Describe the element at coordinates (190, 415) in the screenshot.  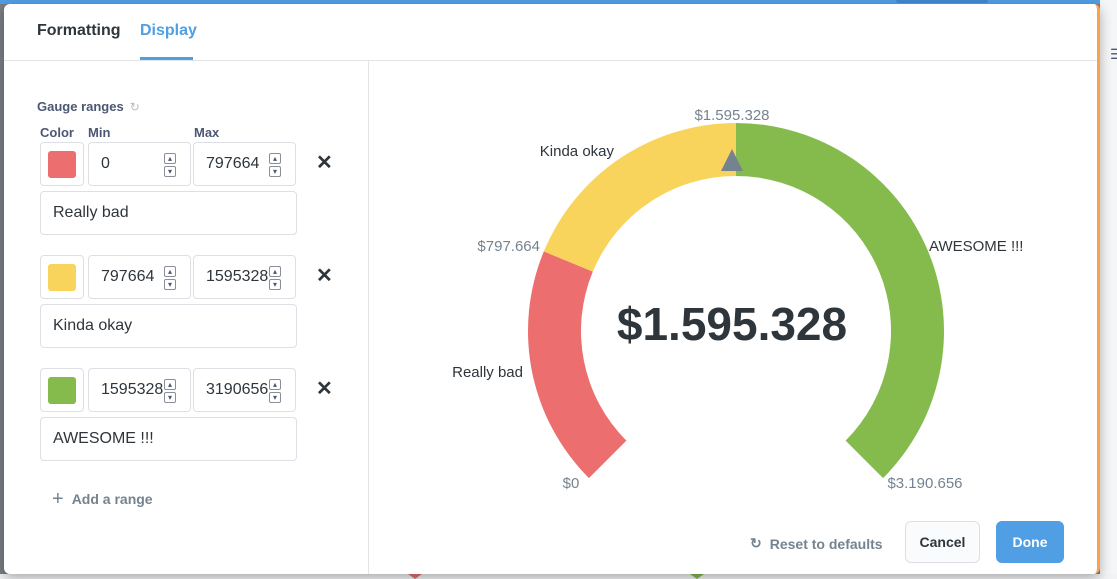
I see `range-row: 1595328 ▴ ▾ 3190656 ▴ ▾ ✕ AWESOME !!!` at that location.